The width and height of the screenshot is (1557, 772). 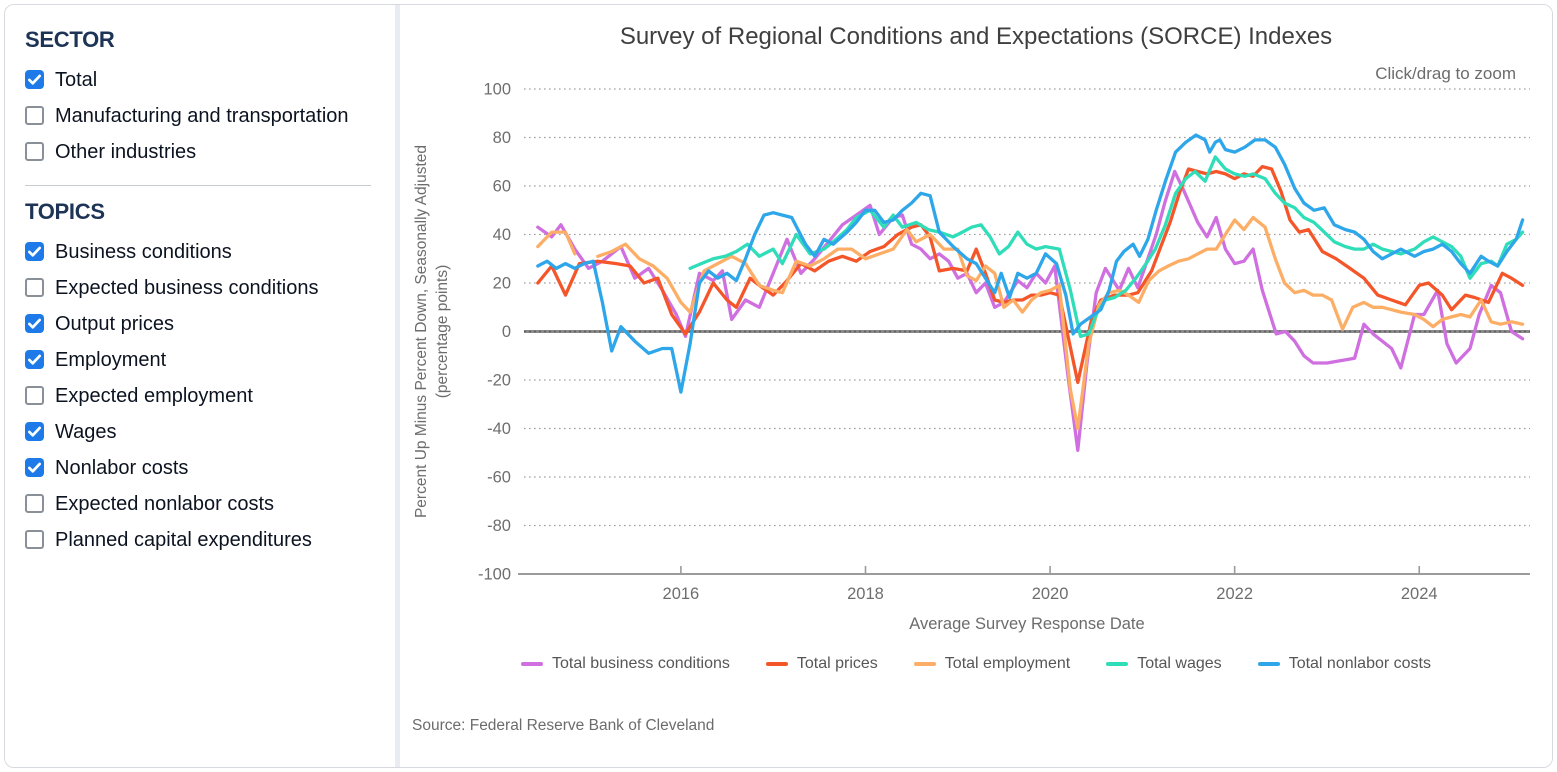 I want to click on filter-item-expected-business-conditions: Expected business conditions, so click(x=187, y=288).